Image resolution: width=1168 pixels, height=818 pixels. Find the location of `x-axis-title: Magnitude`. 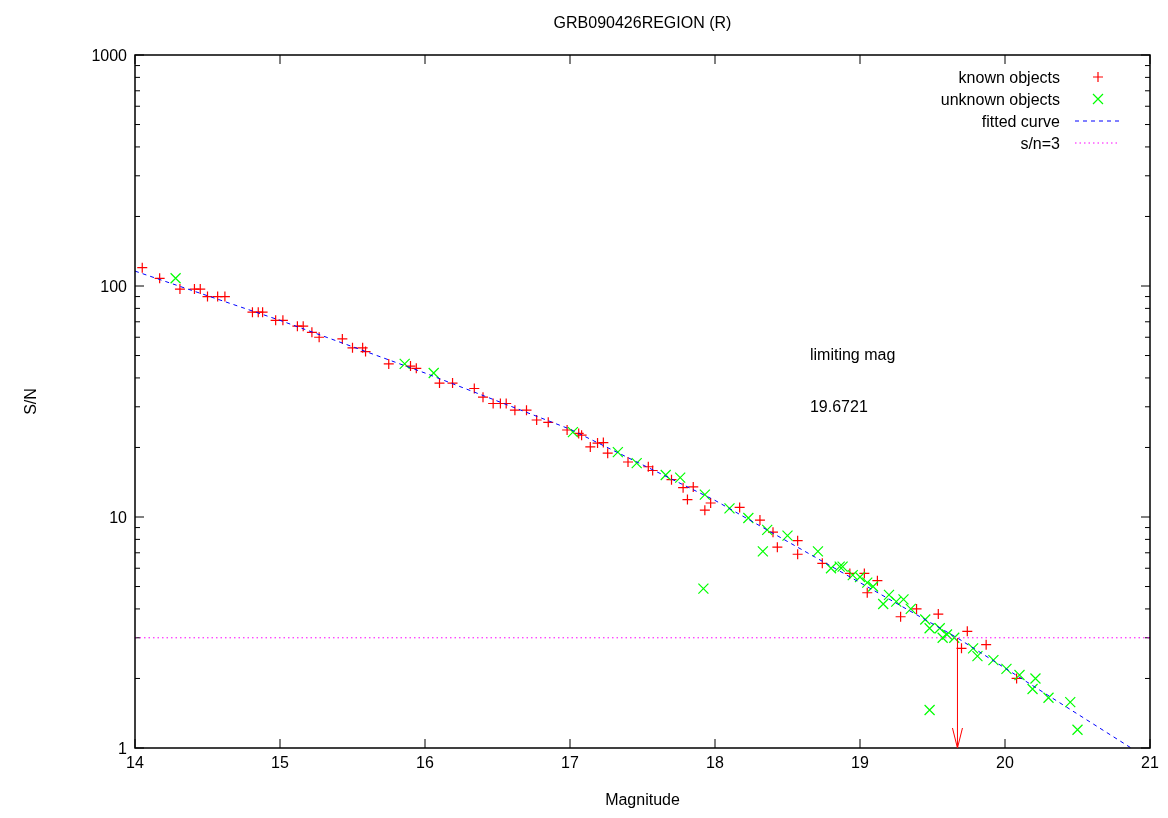

x-axis-title: Magnitude is located at coordinates (642, 799).